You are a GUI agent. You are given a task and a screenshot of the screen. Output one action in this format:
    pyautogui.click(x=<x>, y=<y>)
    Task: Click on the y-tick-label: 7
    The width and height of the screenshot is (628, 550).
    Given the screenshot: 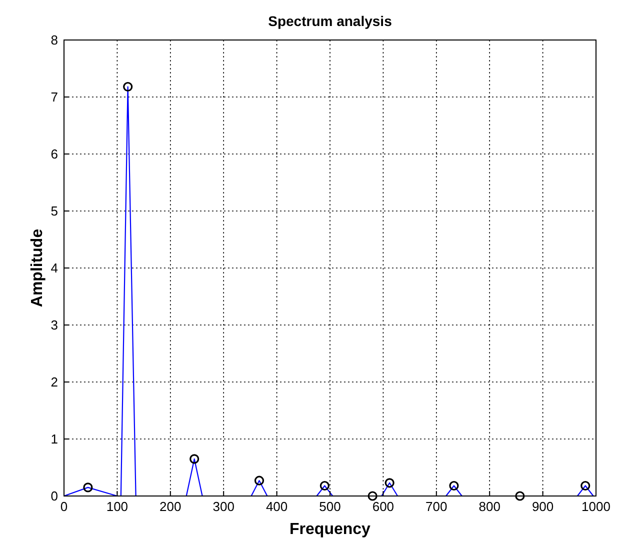 What is the action you would take?
    pyautogui.click(x=54, y=97)
    